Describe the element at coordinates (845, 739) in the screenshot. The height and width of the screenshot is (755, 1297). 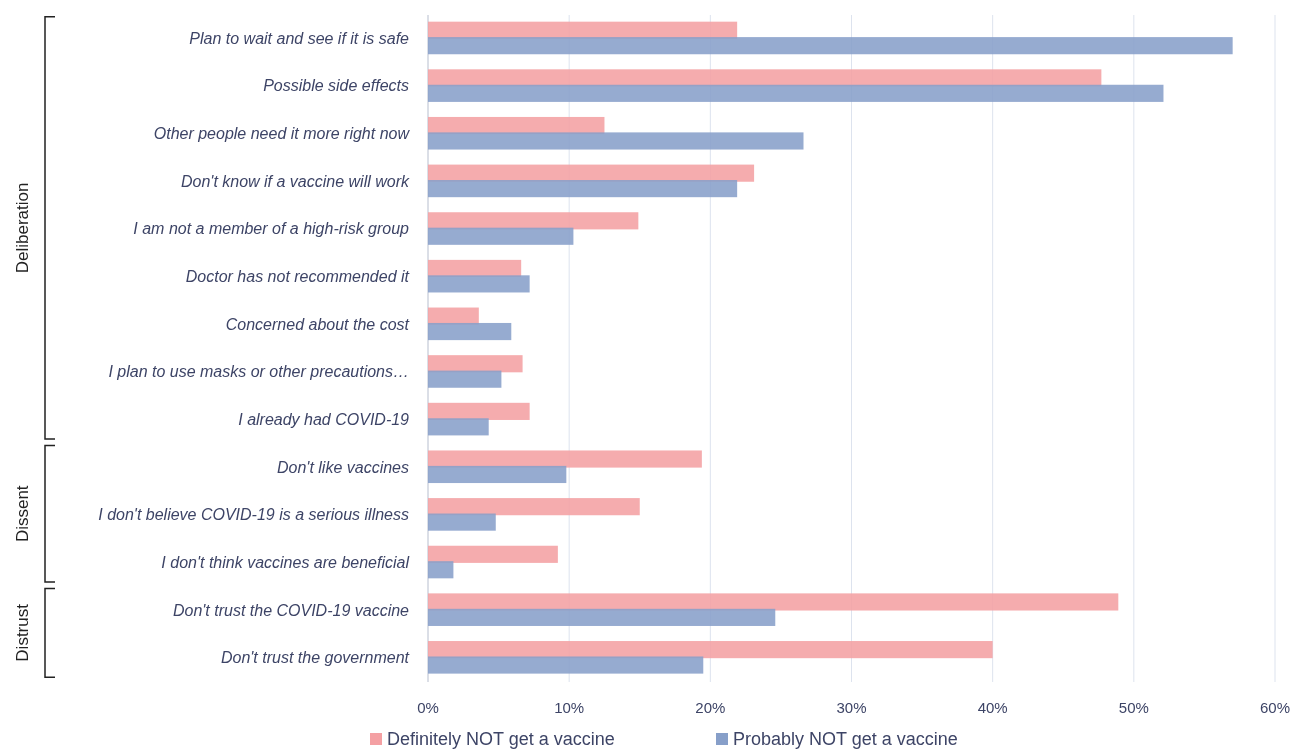
I see `legend-label: Probably NOT get a vaccine` at that location.